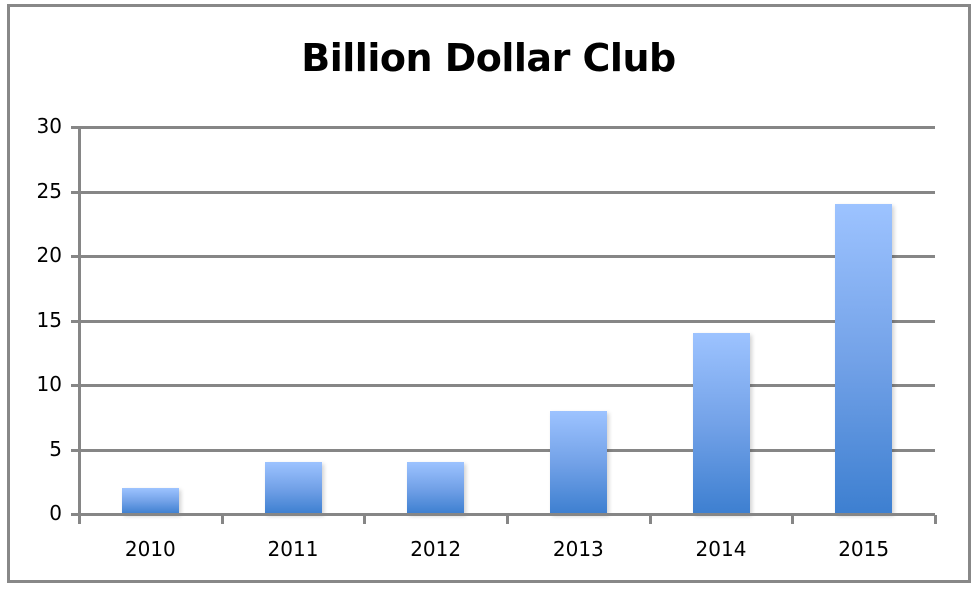  I want to click on y-tick-label: 25, so click(49, 190).